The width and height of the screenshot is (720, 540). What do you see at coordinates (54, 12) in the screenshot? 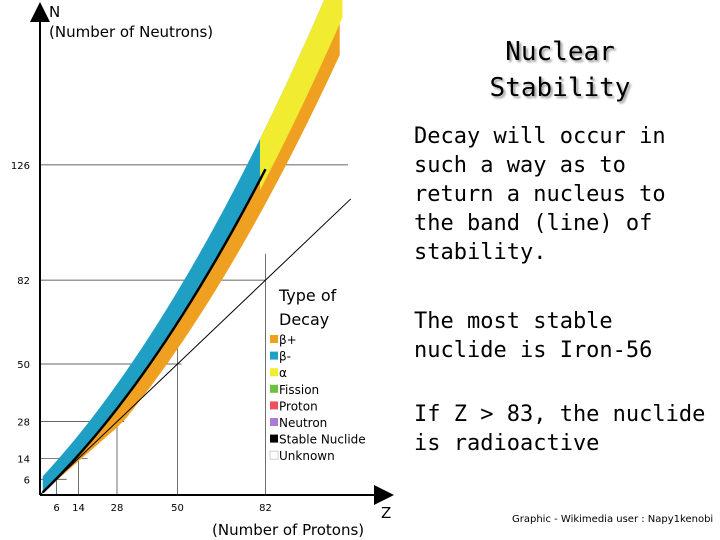
I see `y-axis-letter: N` at bounding box center [54, 12].